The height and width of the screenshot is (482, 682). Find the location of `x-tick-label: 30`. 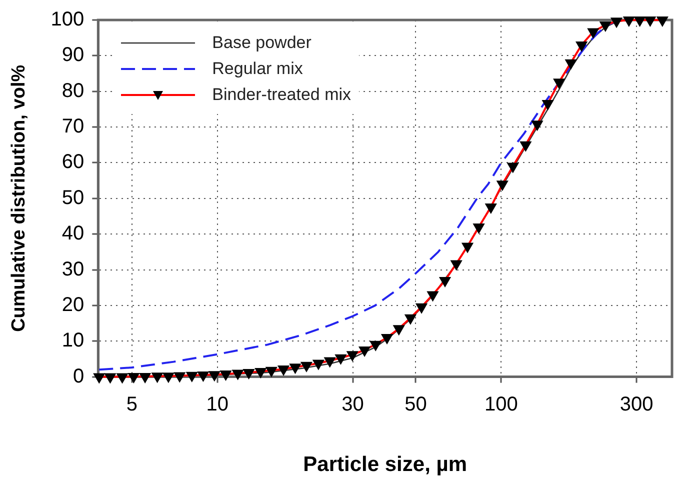

x-tick-label: 30 is located at coordinates (353, 404).